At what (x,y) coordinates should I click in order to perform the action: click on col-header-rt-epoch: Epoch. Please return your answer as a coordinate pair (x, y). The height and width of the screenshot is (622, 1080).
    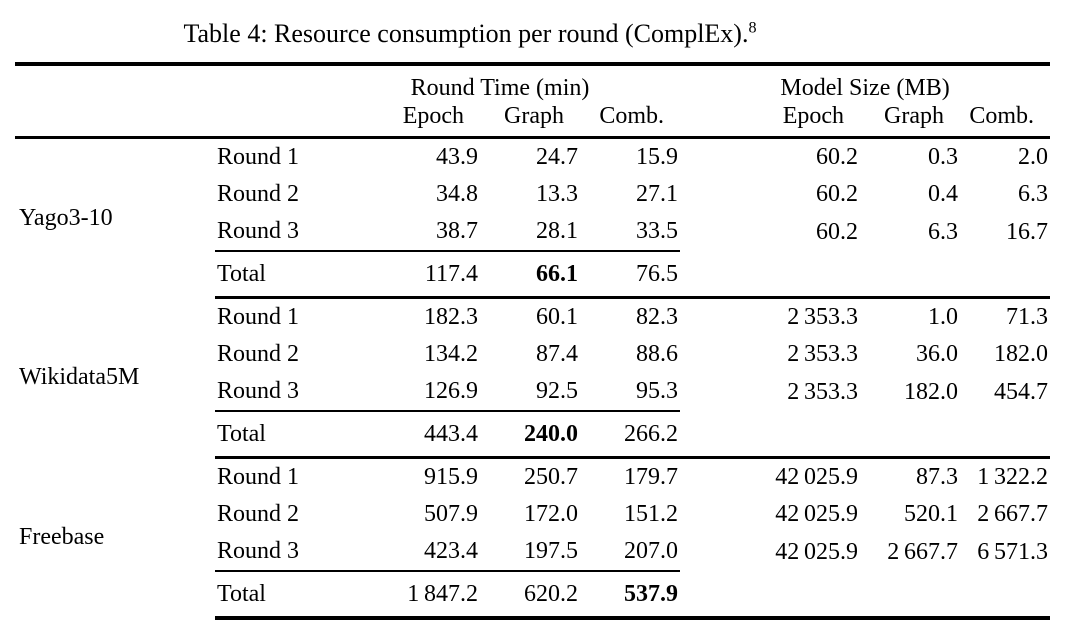
    Looking at the image, I should click on (400, 120).